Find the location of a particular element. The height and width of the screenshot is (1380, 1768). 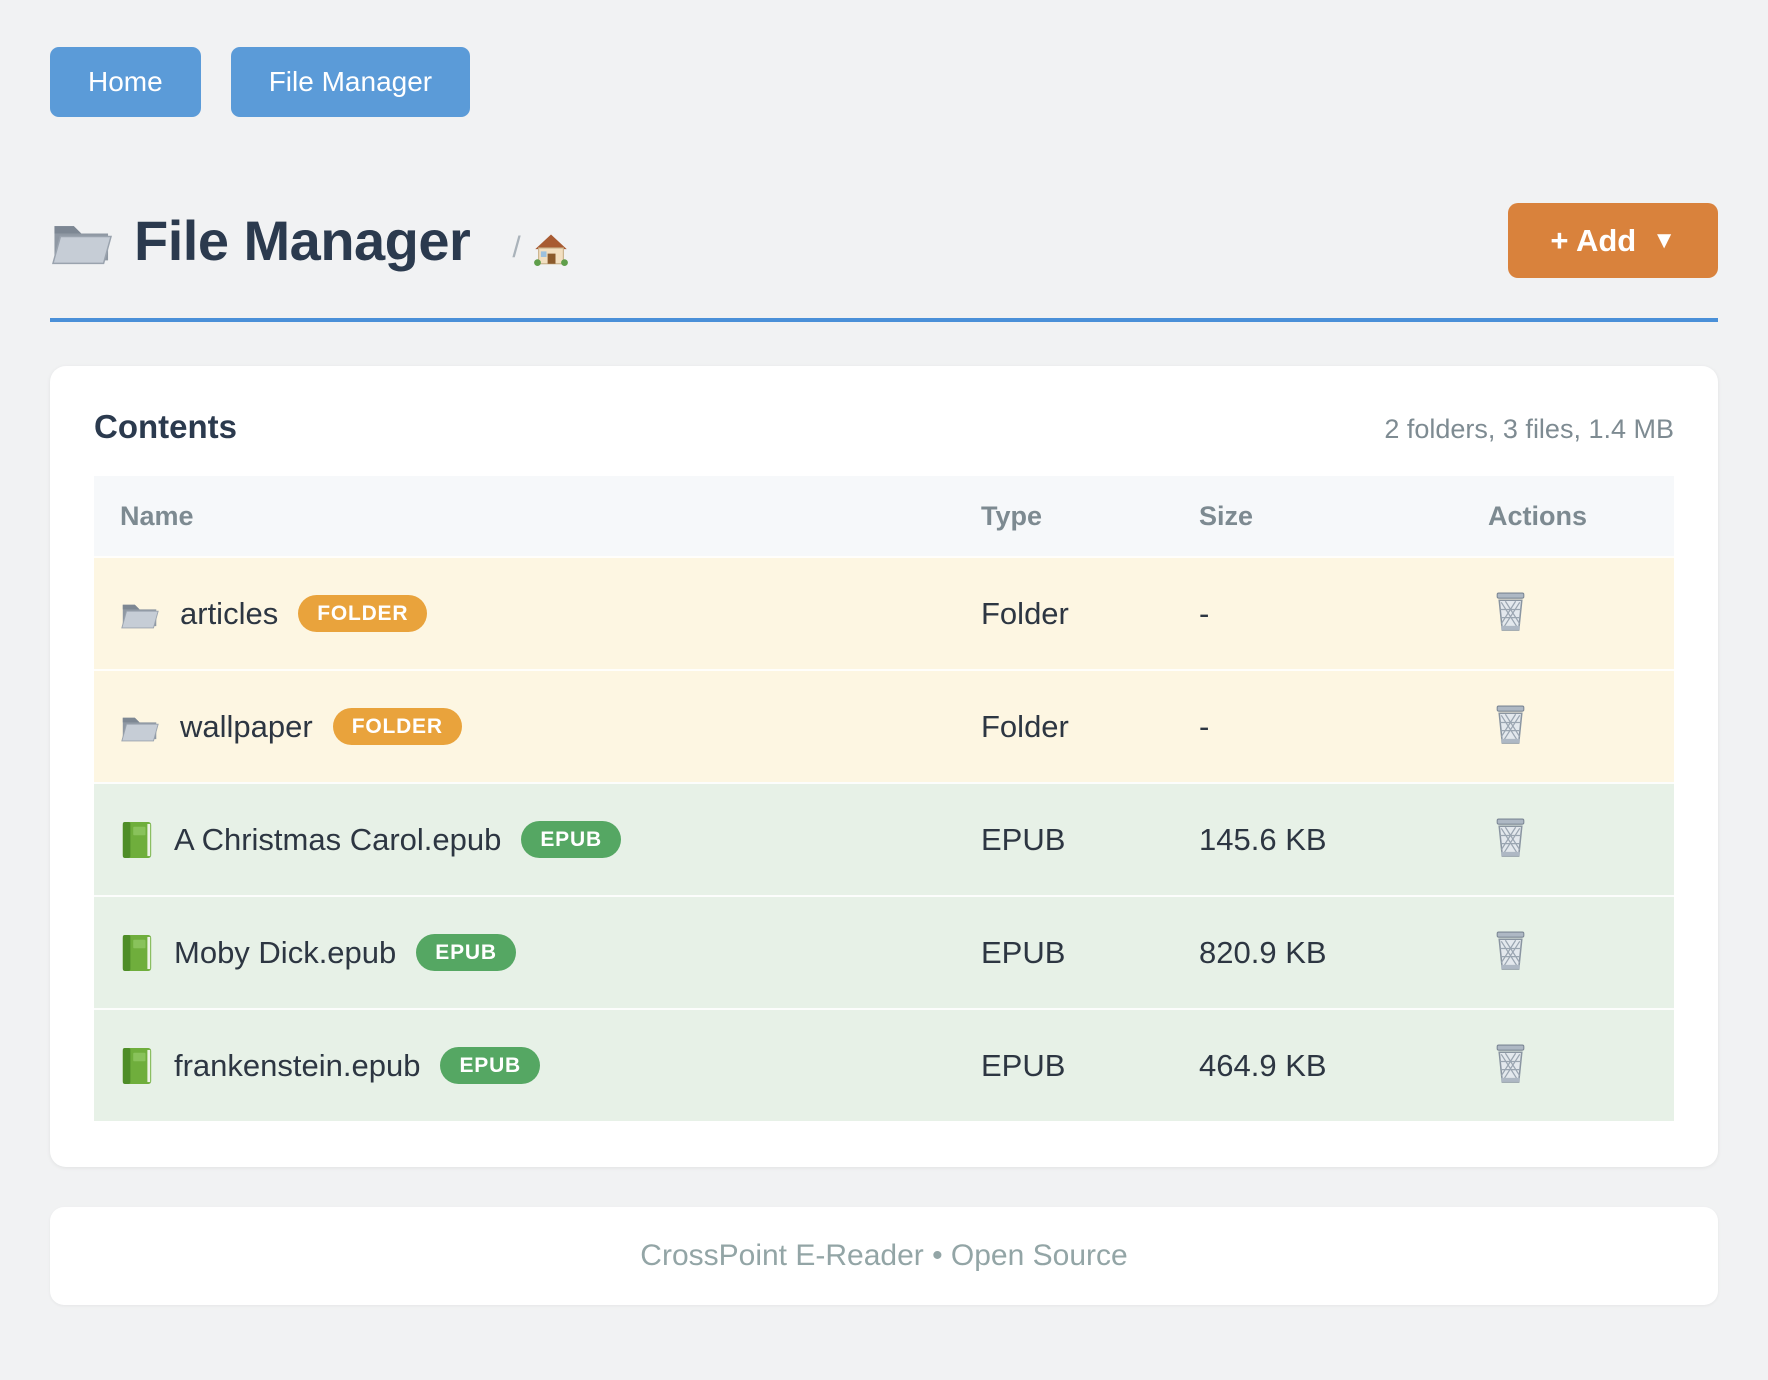

table-header-row: Name Type Size Actions is located at coordinates (884, 516).